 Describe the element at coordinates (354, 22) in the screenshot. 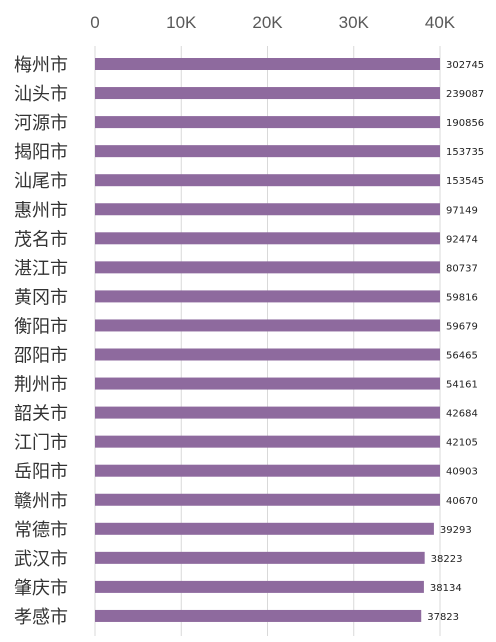

I see `x-tick-label: 30K` at that location.